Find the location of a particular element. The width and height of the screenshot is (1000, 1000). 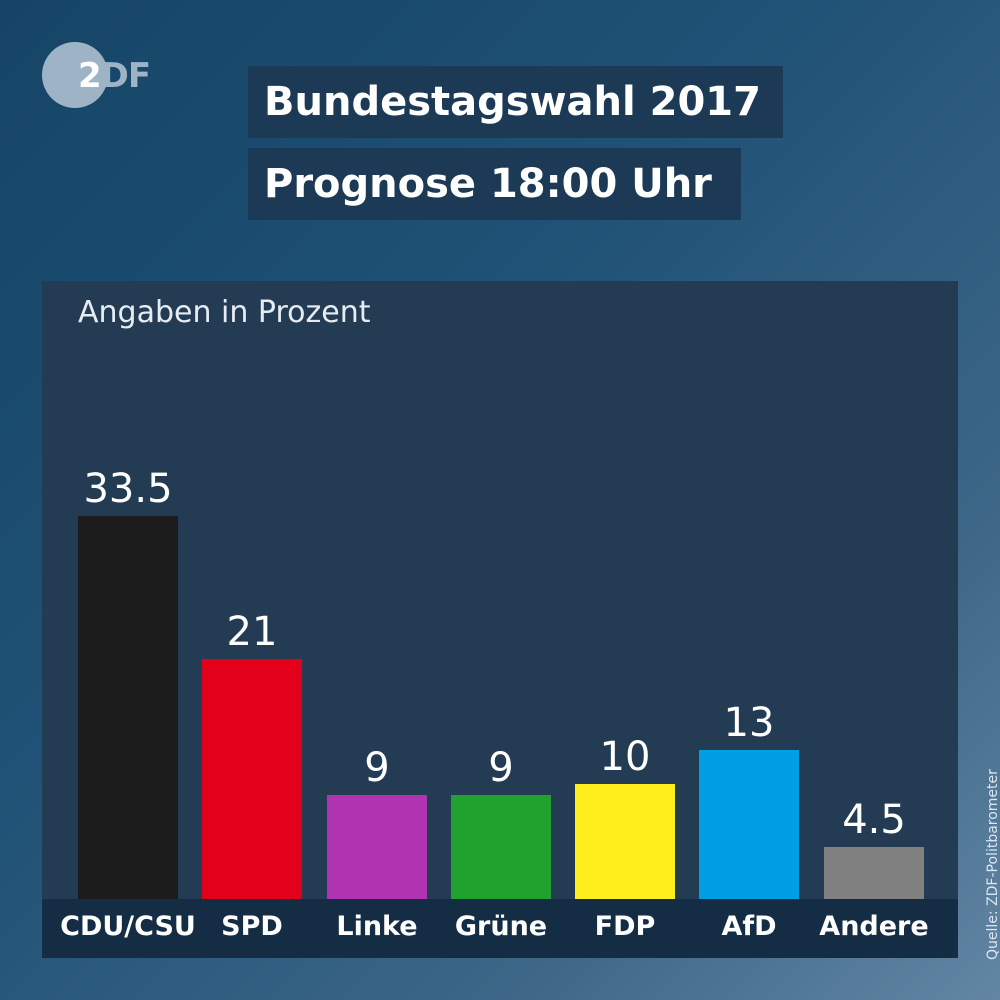

category-label: Linke is located at coordinates (377, 926).